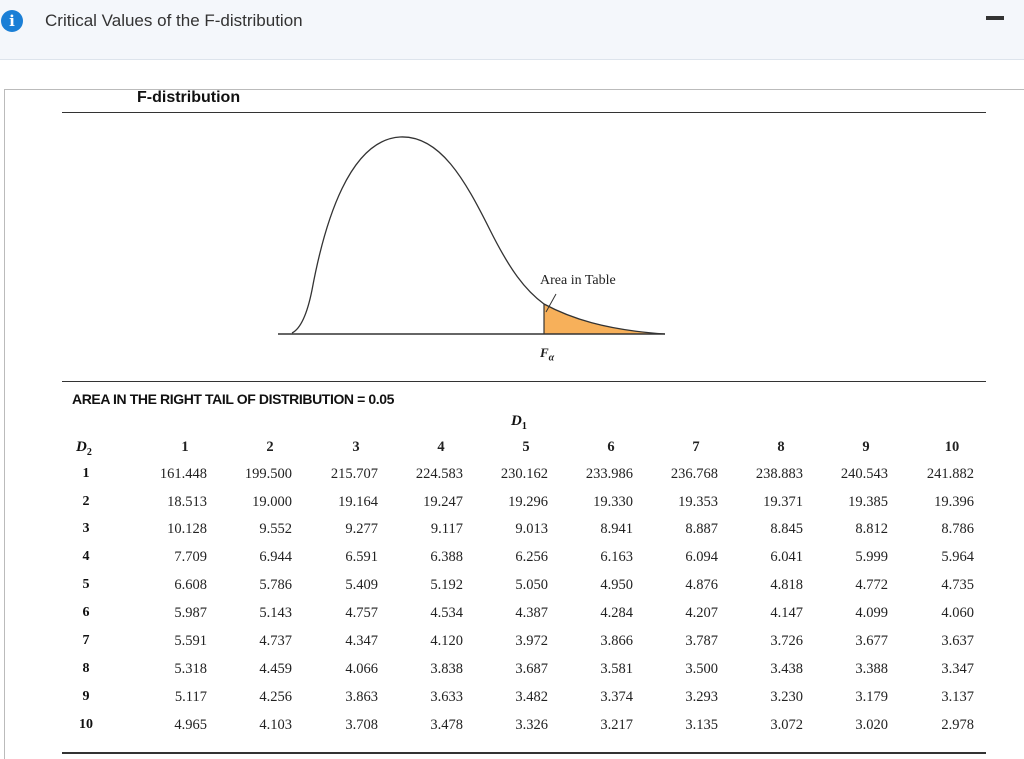 Image resolution: width=1024 pixels, height=759 pixels. I want to click on table-cell: 9.117, so click(446, 529).